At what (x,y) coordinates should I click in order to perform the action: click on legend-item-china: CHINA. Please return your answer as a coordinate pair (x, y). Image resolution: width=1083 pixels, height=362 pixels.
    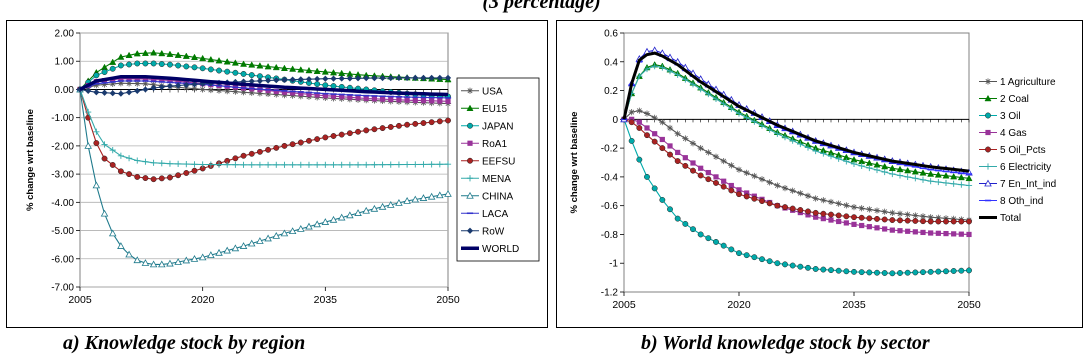
    Looking at the image, I should click on (487, 196).